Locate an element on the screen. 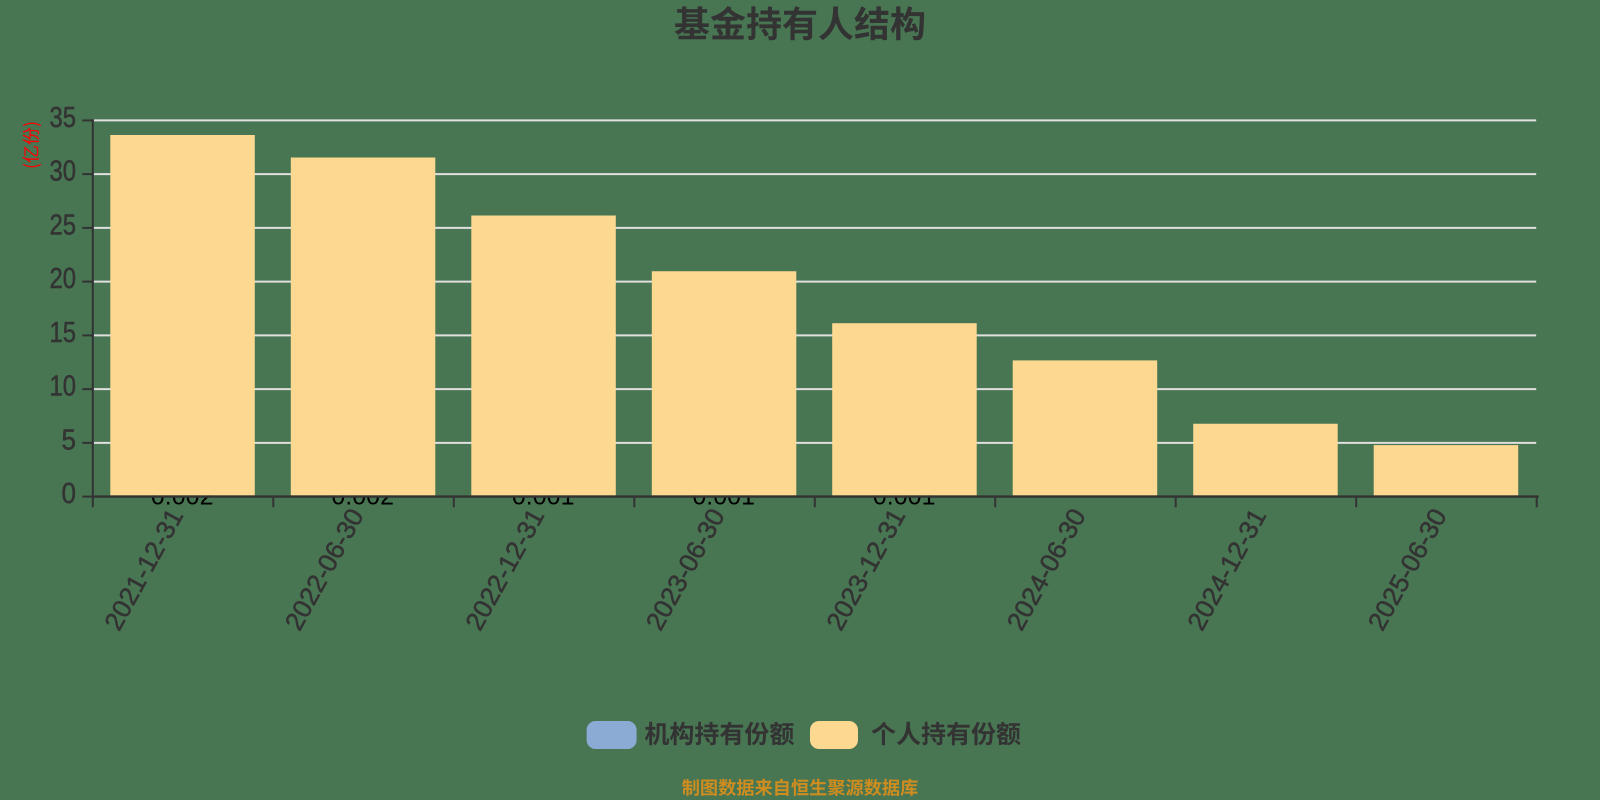 The height and width of the screenshot is (800, 1600). svg-text: 25 is located at coordinates (63, 225).